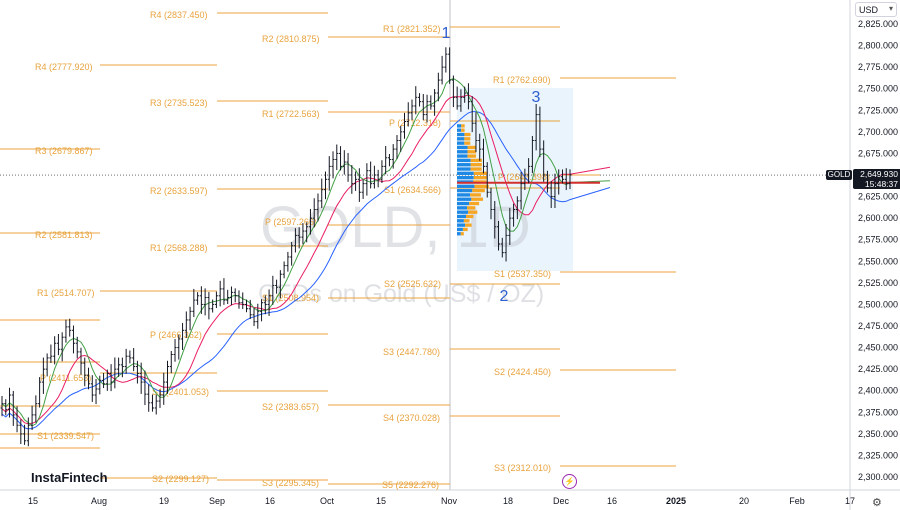 The height and width of the screenshot is (510, 900). What do you see at coordinates (878, 218) in the screenshot?
I see `price-tick-label: 2,600.000` at bounding box center [878, 218].